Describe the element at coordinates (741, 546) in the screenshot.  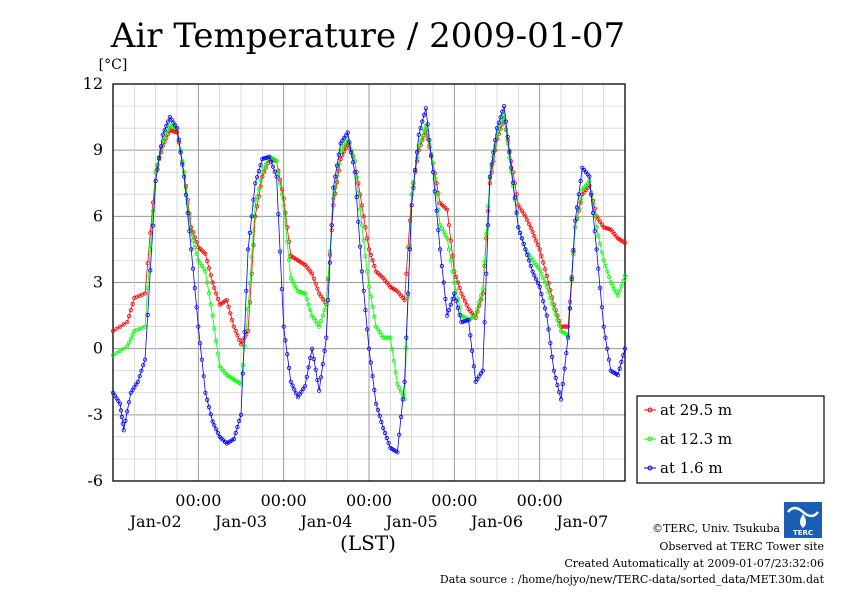
I see `footer-observed: Observed at TERC Tower site` at that location.